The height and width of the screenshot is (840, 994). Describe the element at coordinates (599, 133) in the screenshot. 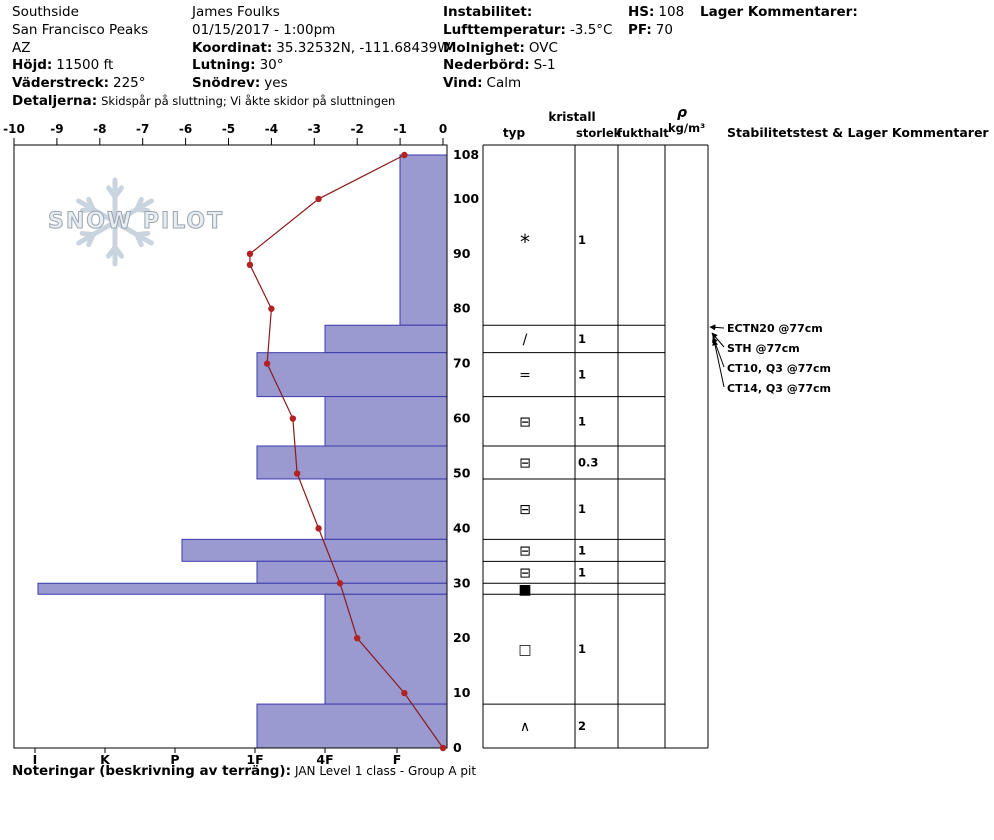

I see `crystal-size-header: storlek` at that location.